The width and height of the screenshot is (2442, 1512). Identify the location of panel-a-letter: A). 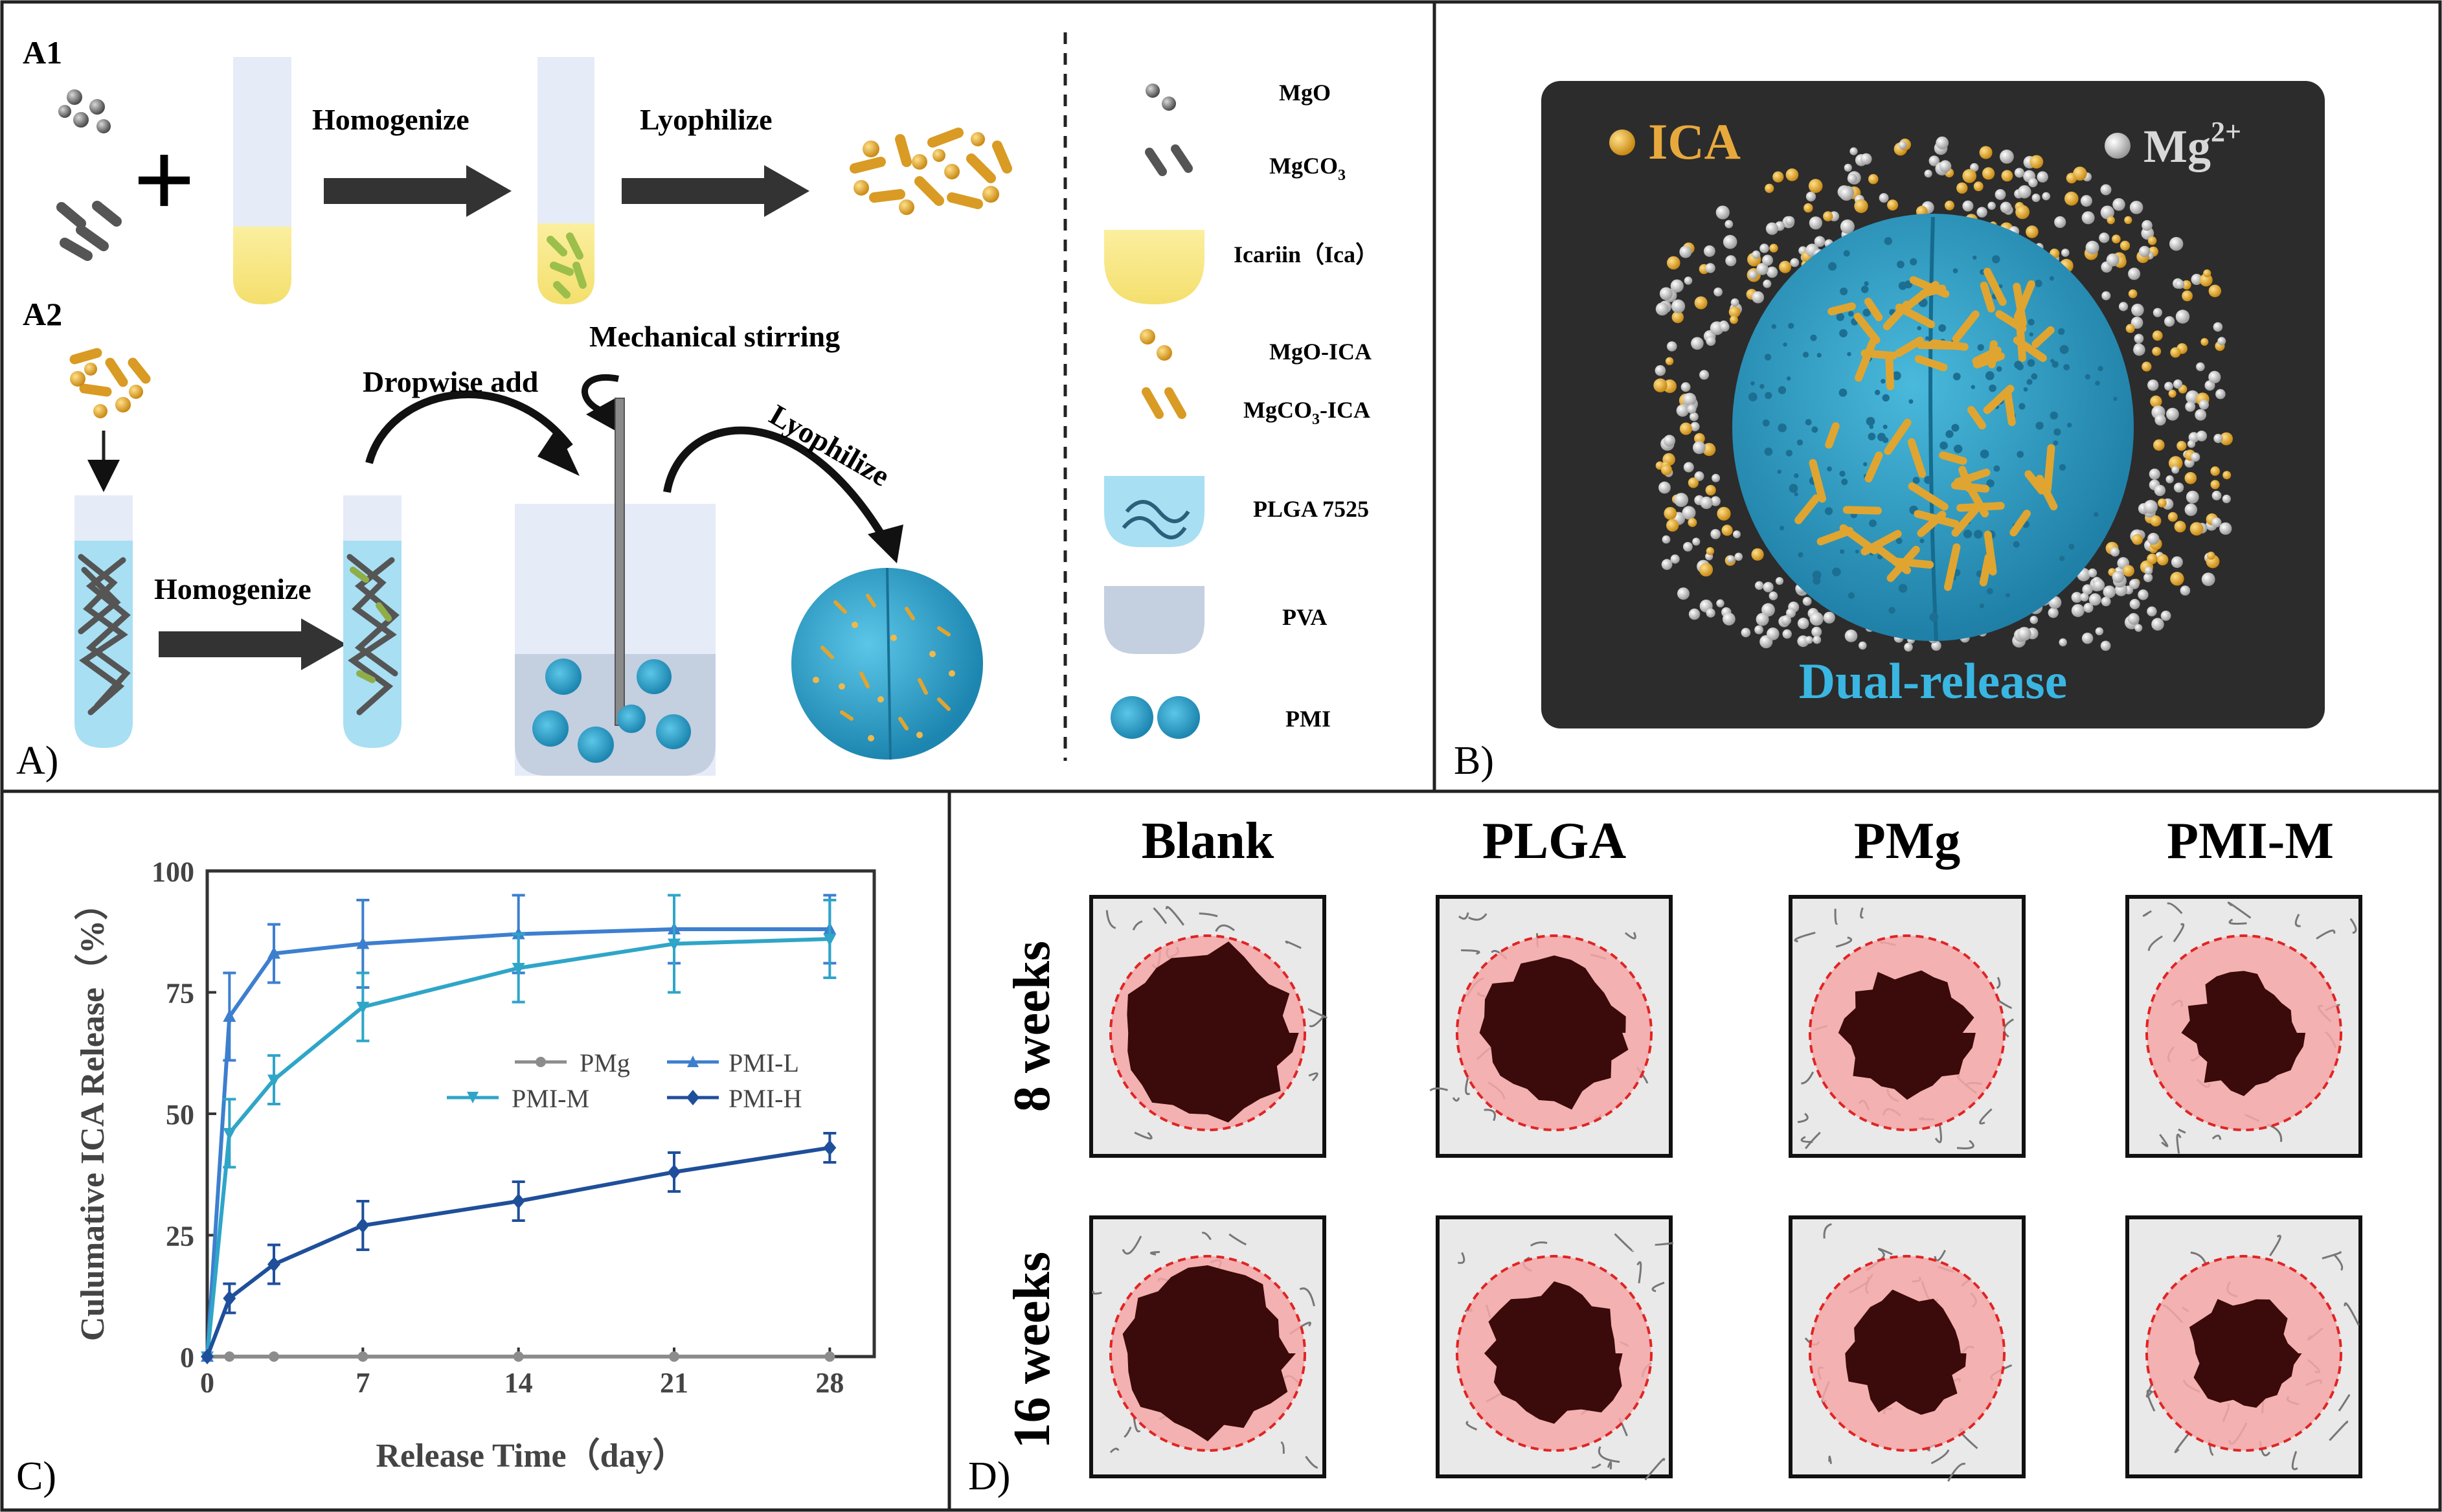
(37, 761).